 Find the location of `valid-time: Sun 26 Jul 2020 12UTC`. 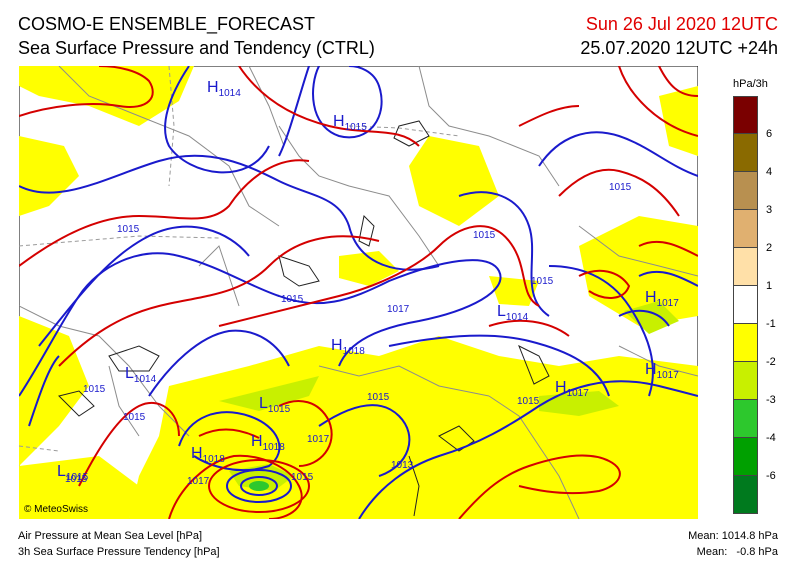

valid-time: Sun 26 Jul 2020 12UTC is located at coordinates (681, 24).